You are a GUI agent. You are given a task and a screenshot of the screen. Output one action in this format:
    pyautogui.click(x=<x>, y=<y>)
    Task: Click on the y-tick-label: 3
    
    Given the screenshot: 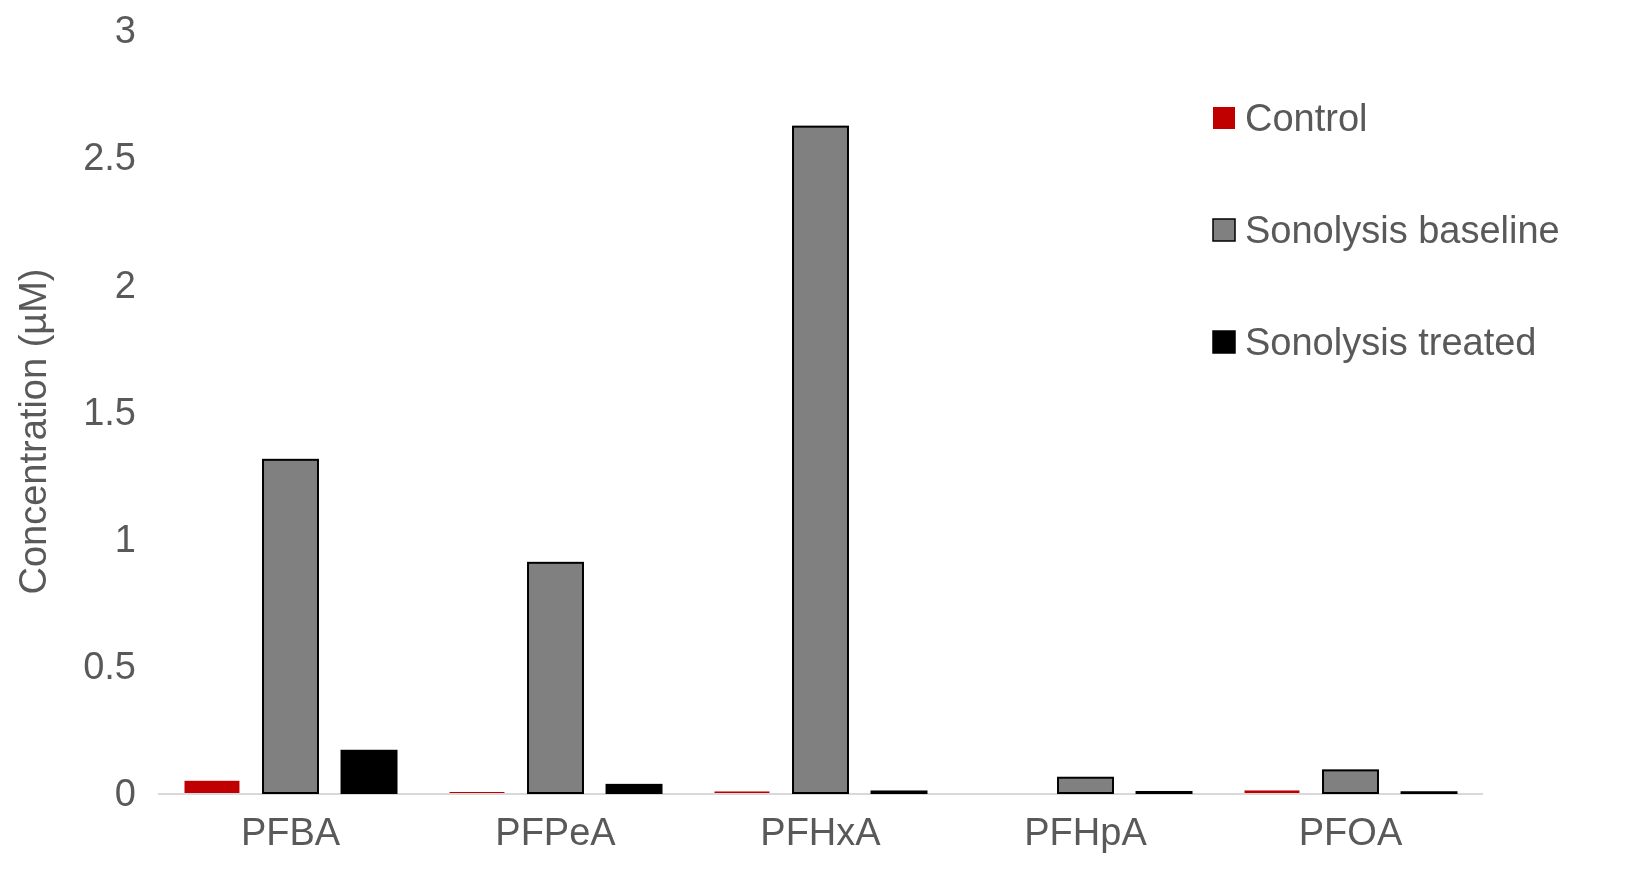 What is the action you would take?
    pyautogui.click(x=125, y=30)
    